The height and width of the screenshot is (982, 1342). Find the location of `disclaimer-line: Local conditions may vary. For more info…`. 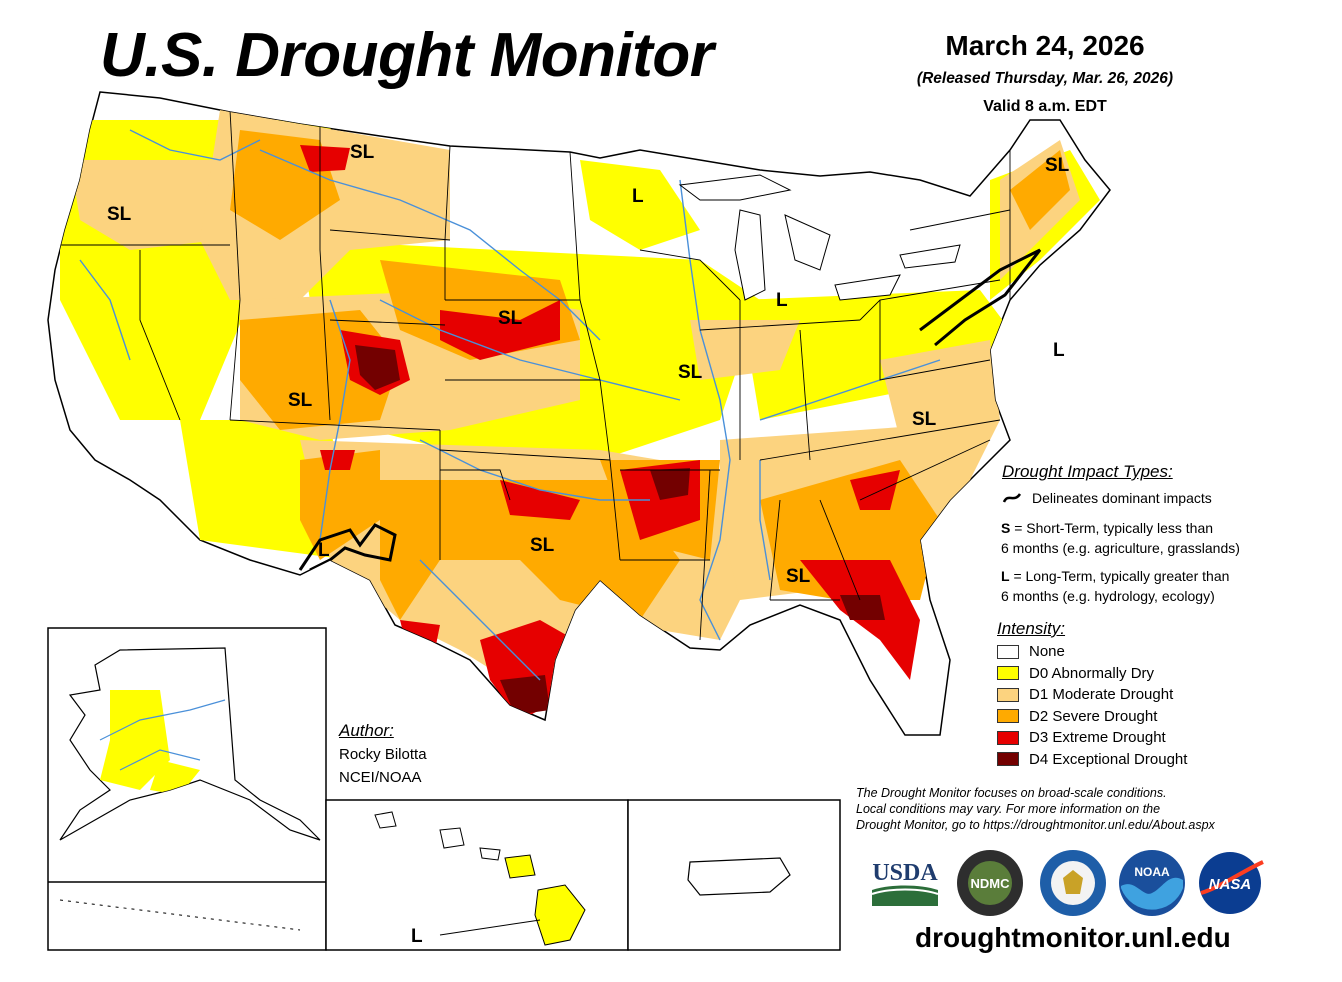

disclaimer-line: Local conditions may vary. For more info… is located at coordinates (1008, 809).